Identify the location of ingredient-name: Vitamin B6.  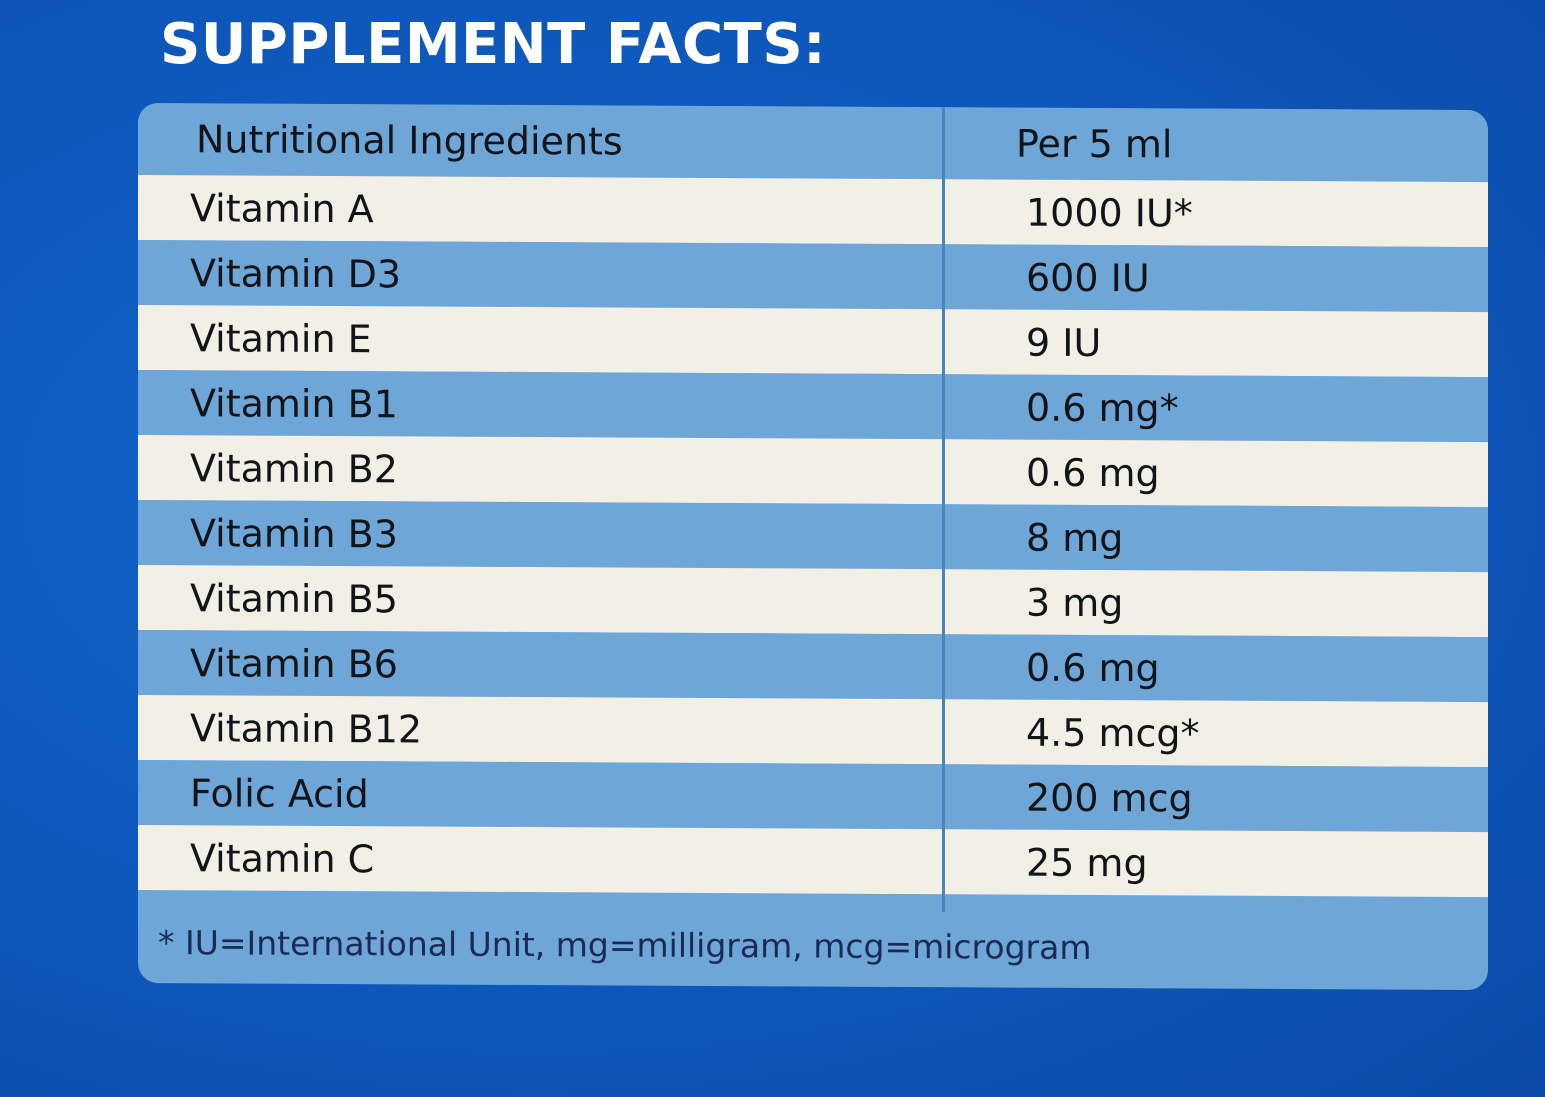
(294, 663).